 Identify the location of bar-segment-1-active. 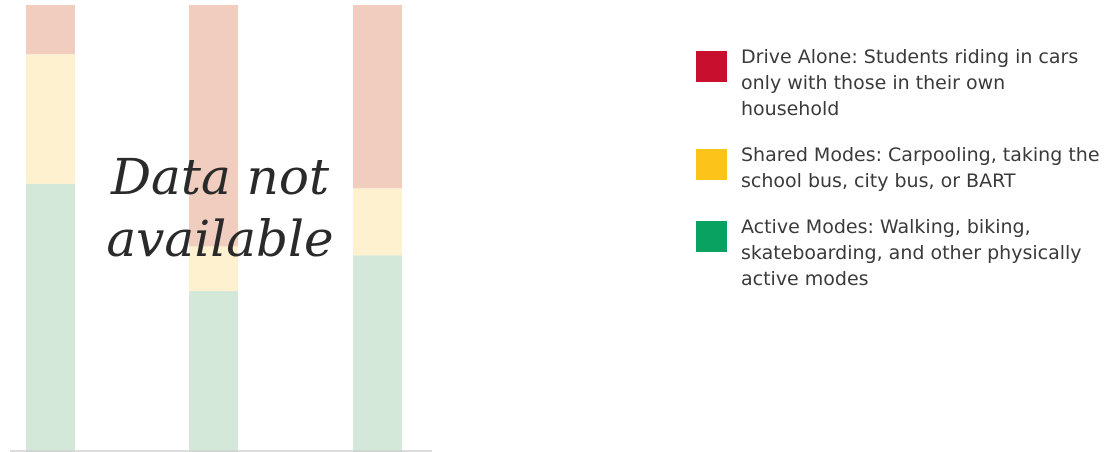
(50, 317).